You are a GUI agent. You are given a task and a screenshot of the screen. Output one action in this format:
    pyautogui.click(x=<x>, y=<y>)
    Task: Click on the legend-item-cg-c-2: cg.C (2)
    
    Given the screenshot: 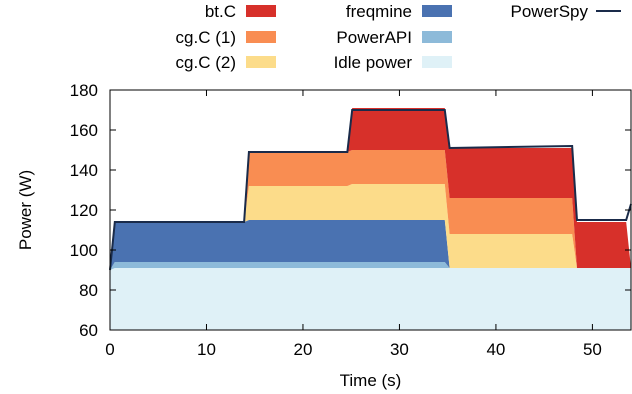 What is the action you would take?
    pyautogui.click(x=226, y=62)
    